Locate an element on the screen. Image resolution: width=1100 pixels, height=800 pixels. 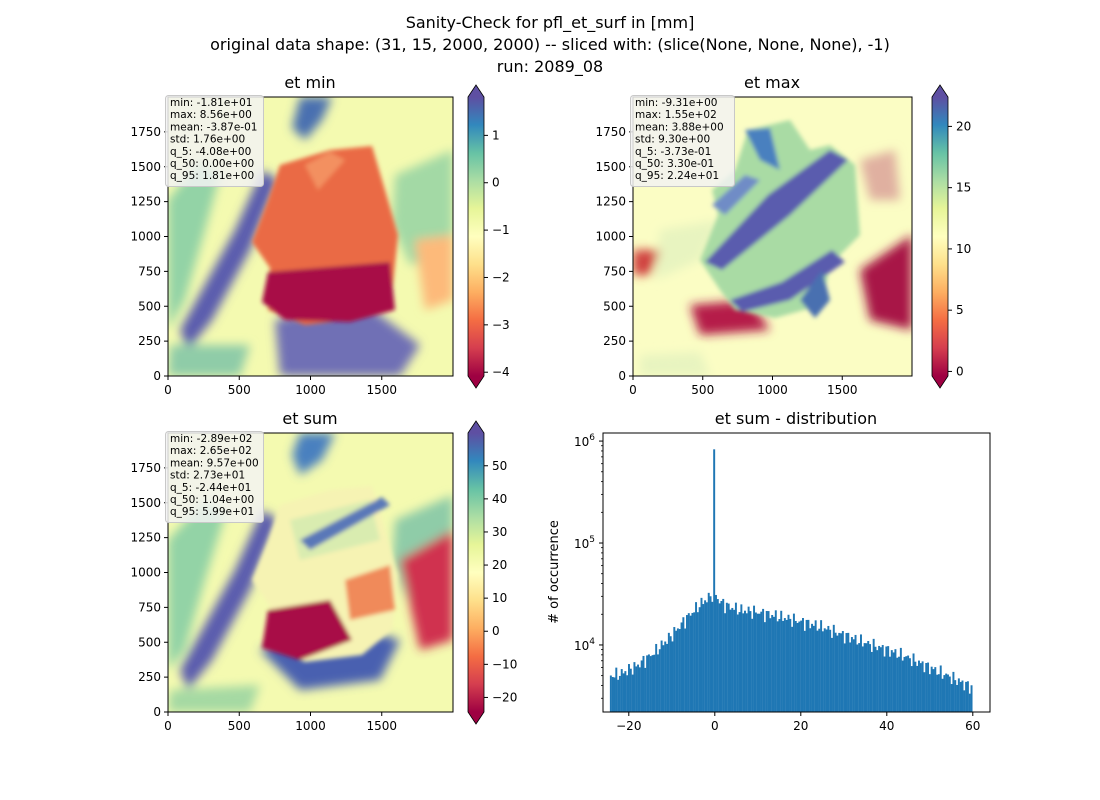
colorbar-tick-label: 0 is located at coordinates (496, 183).